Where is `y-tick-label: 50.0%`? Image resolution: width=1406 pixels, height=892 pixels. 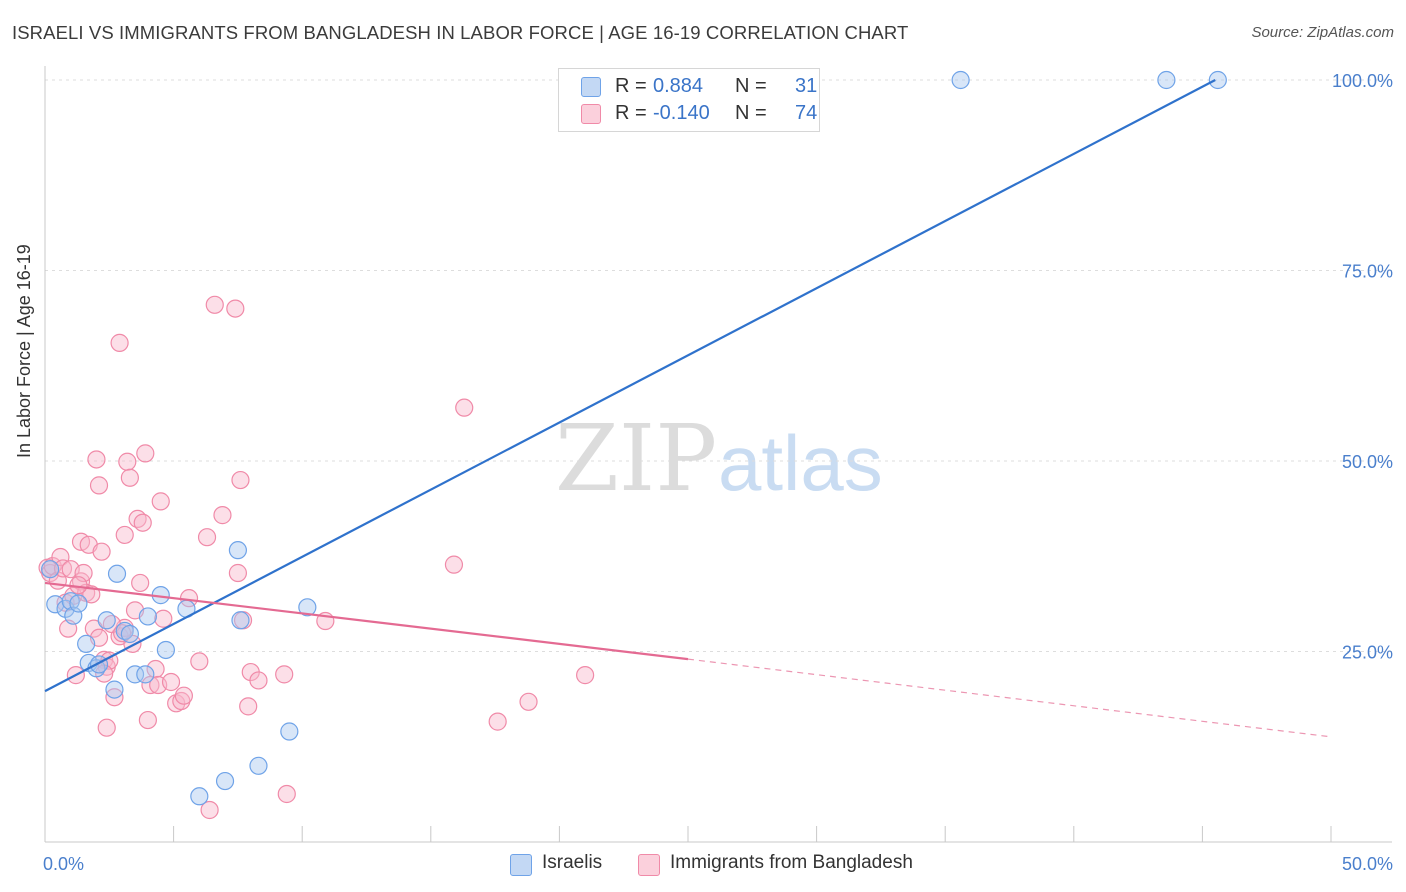
y-tick-label: 50.0% is located at coordinates (1367, 462).